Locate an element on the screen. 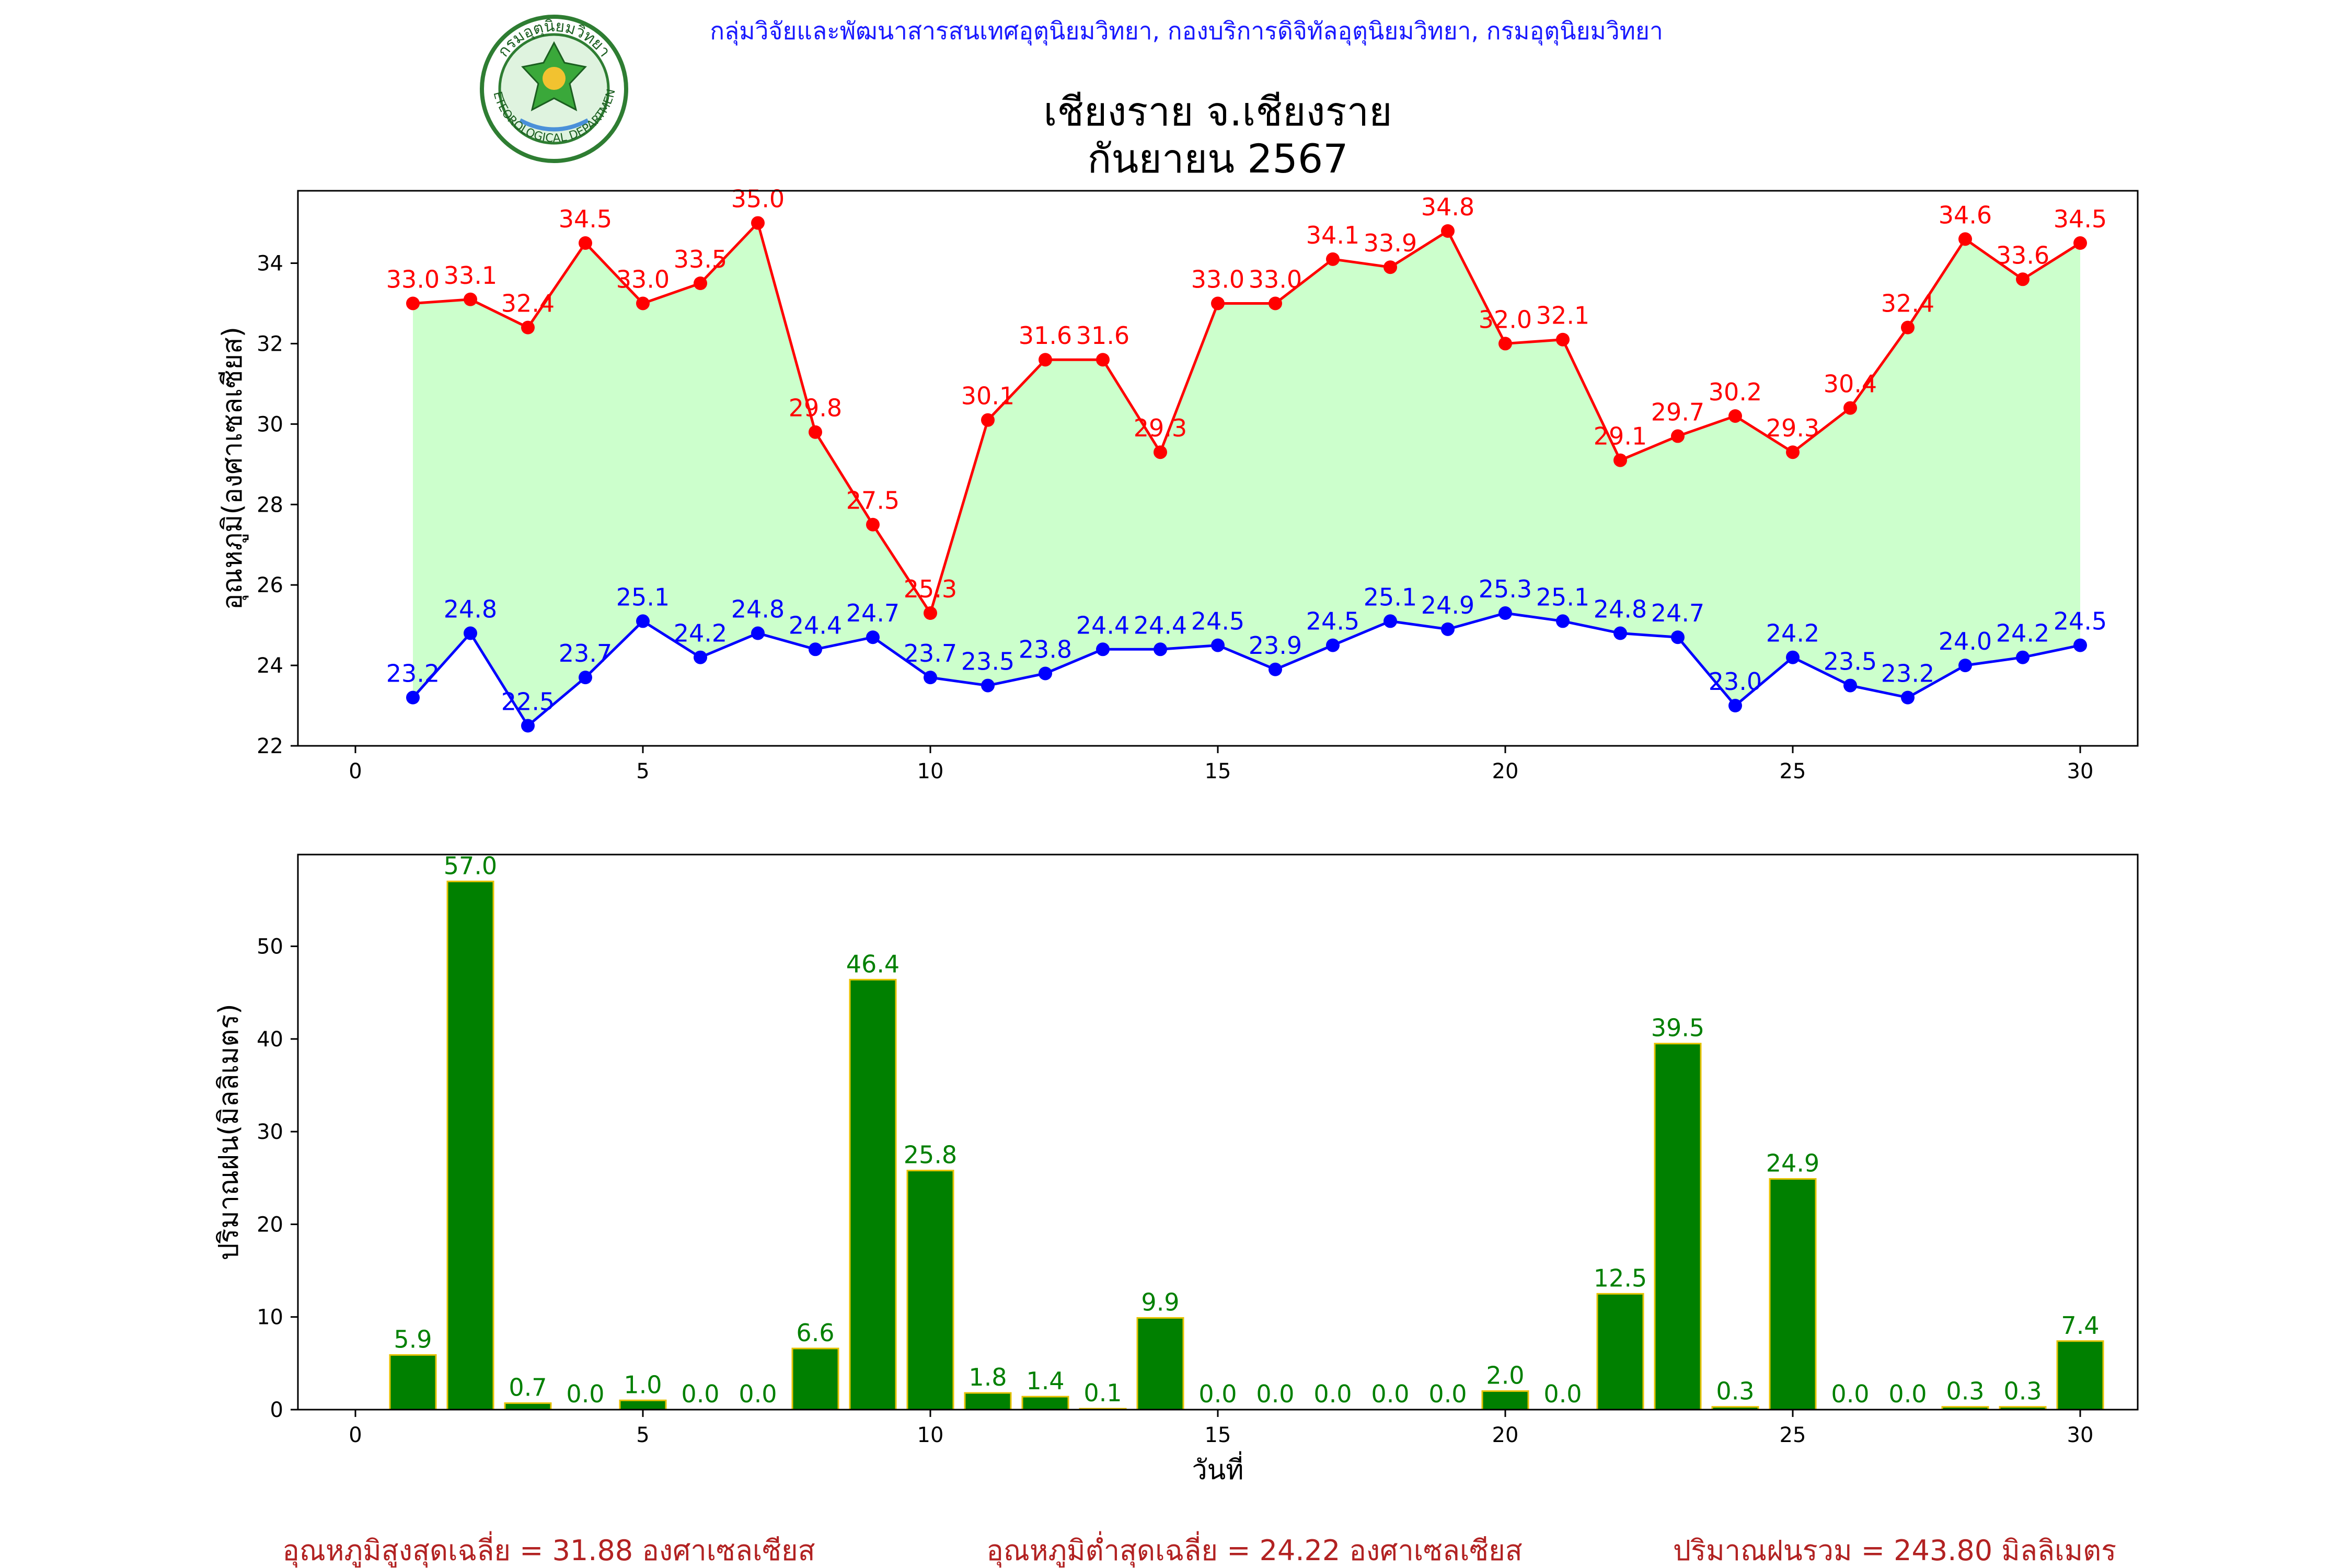  temperature-max-data-label: 33.1 is located at coordinates (470, 275).